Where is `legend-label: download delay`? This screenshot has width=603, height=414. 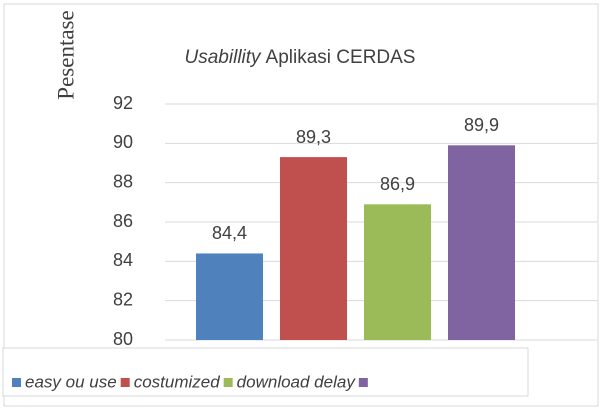
legend-label: download delay is located at coordinates (297, 381).